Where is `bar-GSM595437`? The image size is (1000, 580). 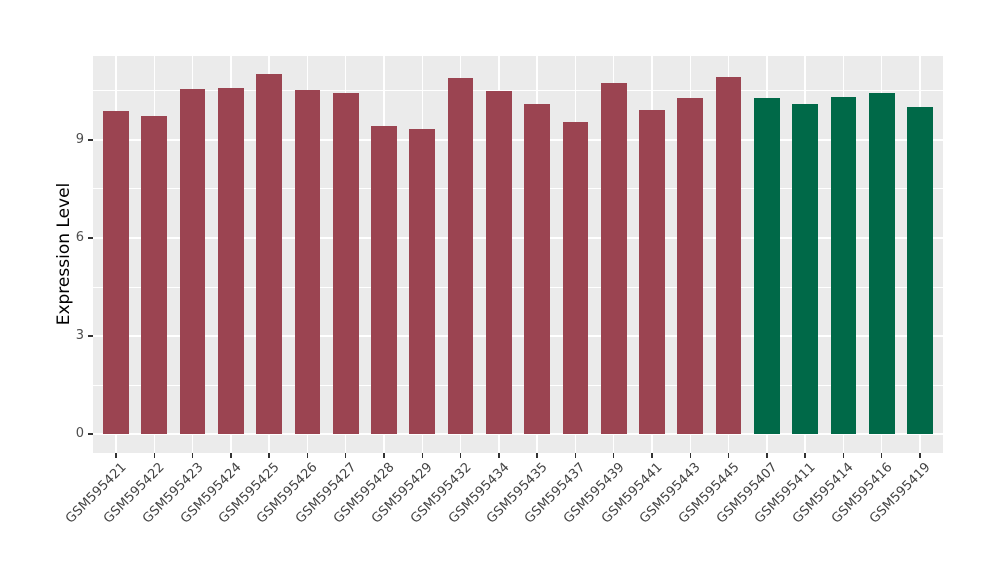 bar-GSM595437 is located at coordinates (575, 278).